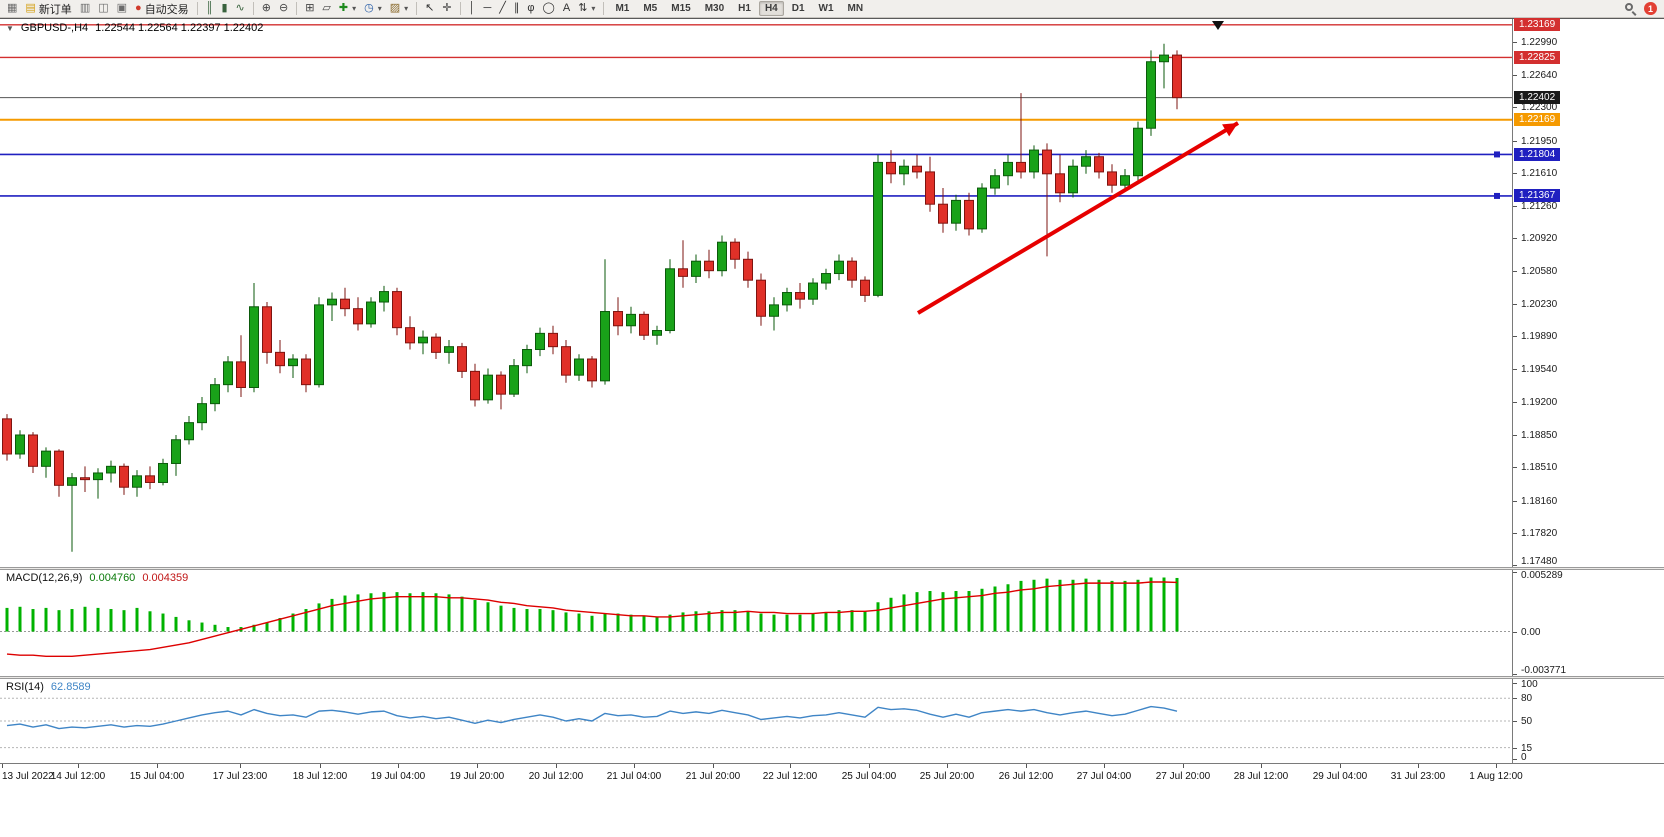  Describe the element at coordinates (157, 776) in the screenshot. I see `time-tick-label: 15 Jul 04:00` at that location.